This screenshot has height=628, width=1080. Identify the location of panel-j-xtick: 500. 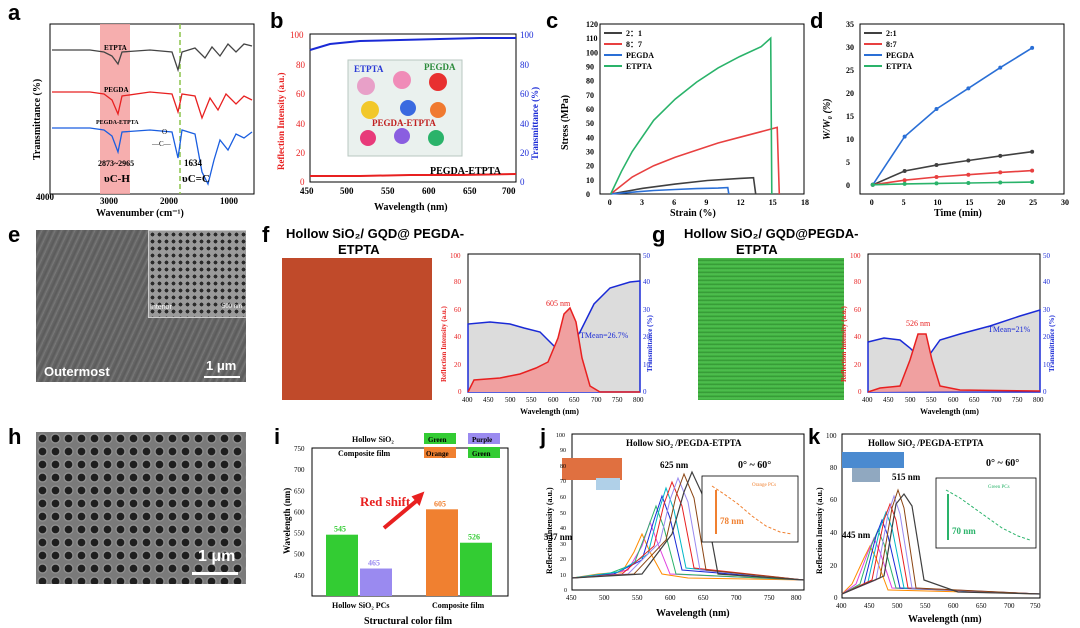
(604, 598).